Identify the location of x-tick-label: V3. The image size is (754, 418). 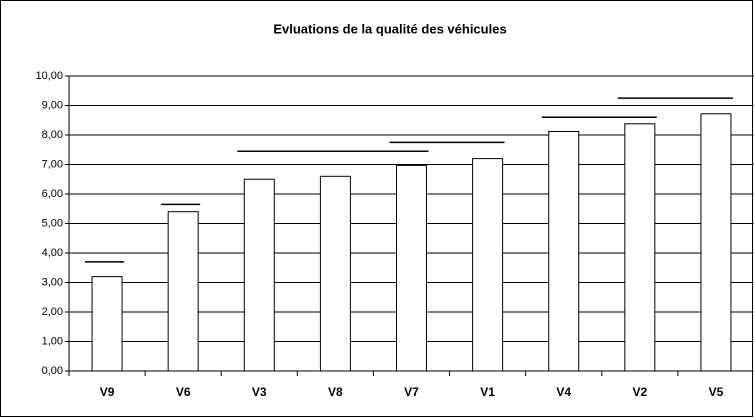
(259, 392).